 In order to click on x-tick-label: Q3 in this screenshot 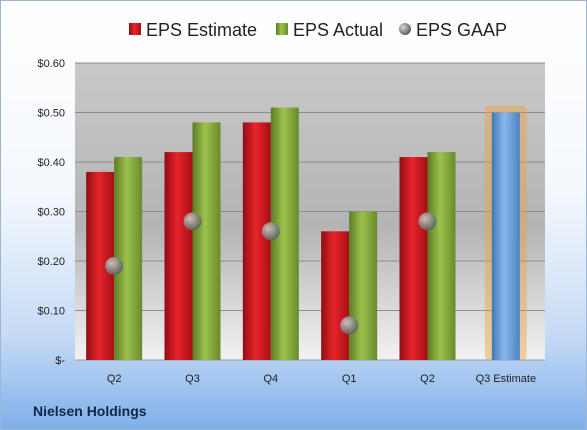, I will do `click(192, 379)`.